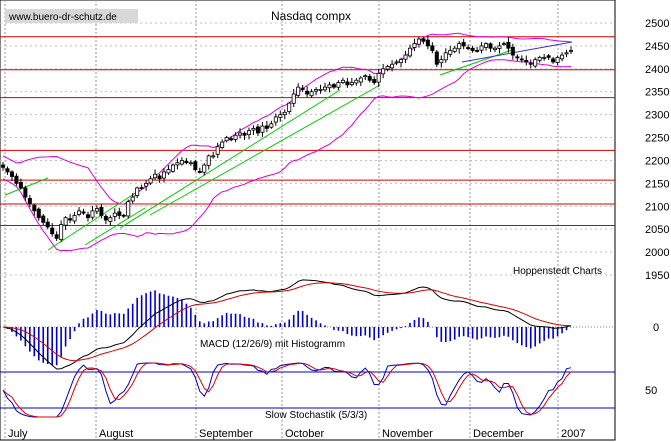  What do you see at coordinates (657, 139) in the screenshot?
I see `y-tick-label-2250: 2250` at bounding box center [657, 139].